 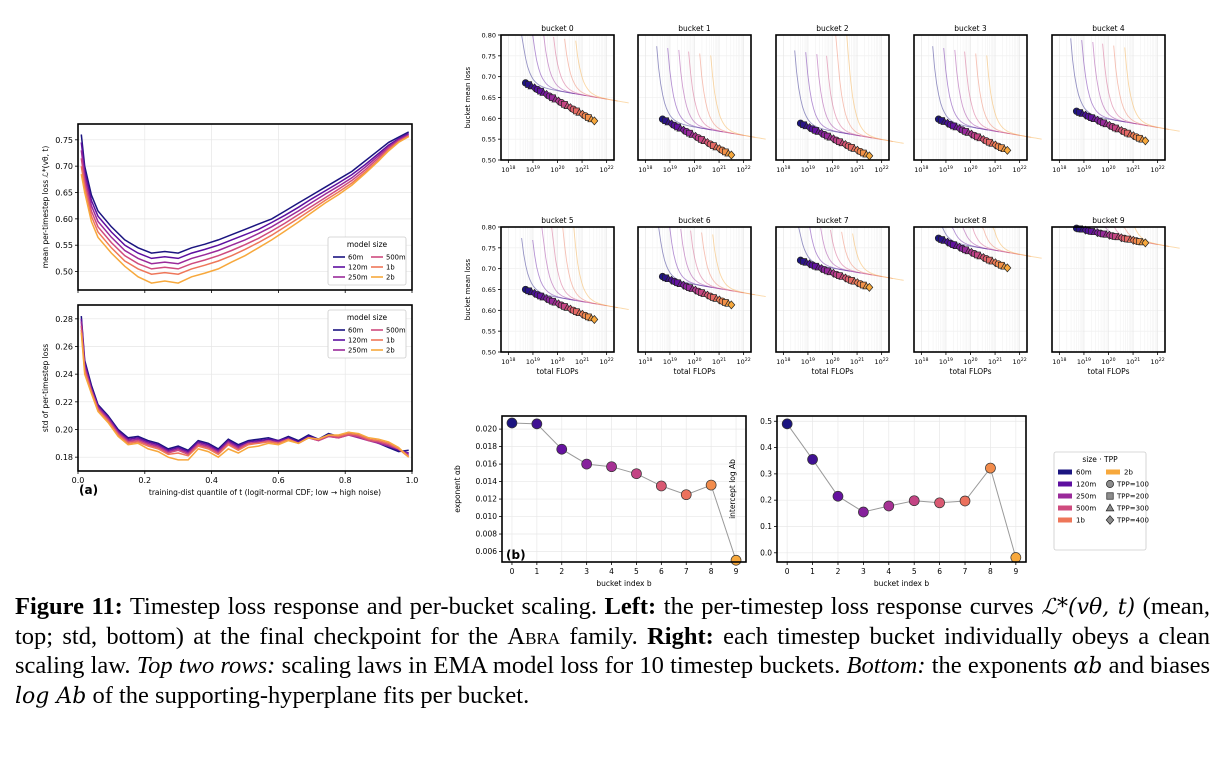 What do you see at coordinates (964, 238) in the screenshot?
I see `bucket-panel-8-frontier-60m` at bounding box center [964, 238].